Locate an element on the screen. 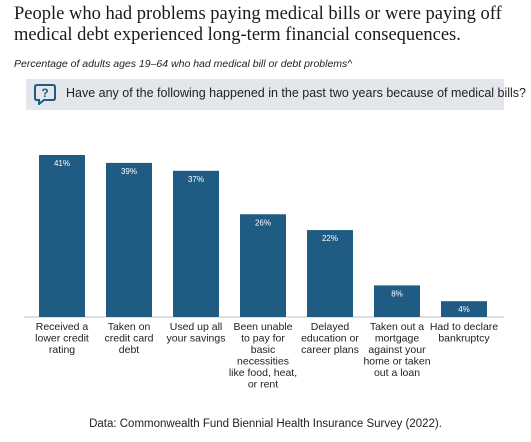 The image size is (531, 442). question-bubble-icon: ? is located at coordinates (45, 94).